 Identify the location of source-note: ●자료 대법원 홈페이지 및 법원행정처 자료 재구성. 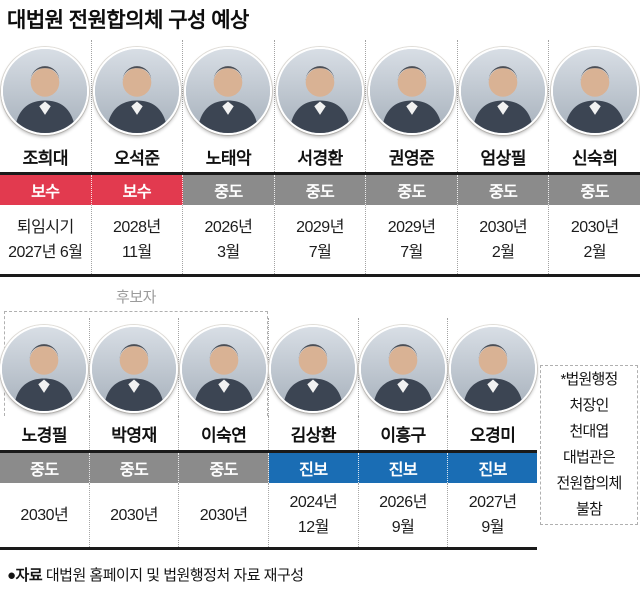
(155, 574).